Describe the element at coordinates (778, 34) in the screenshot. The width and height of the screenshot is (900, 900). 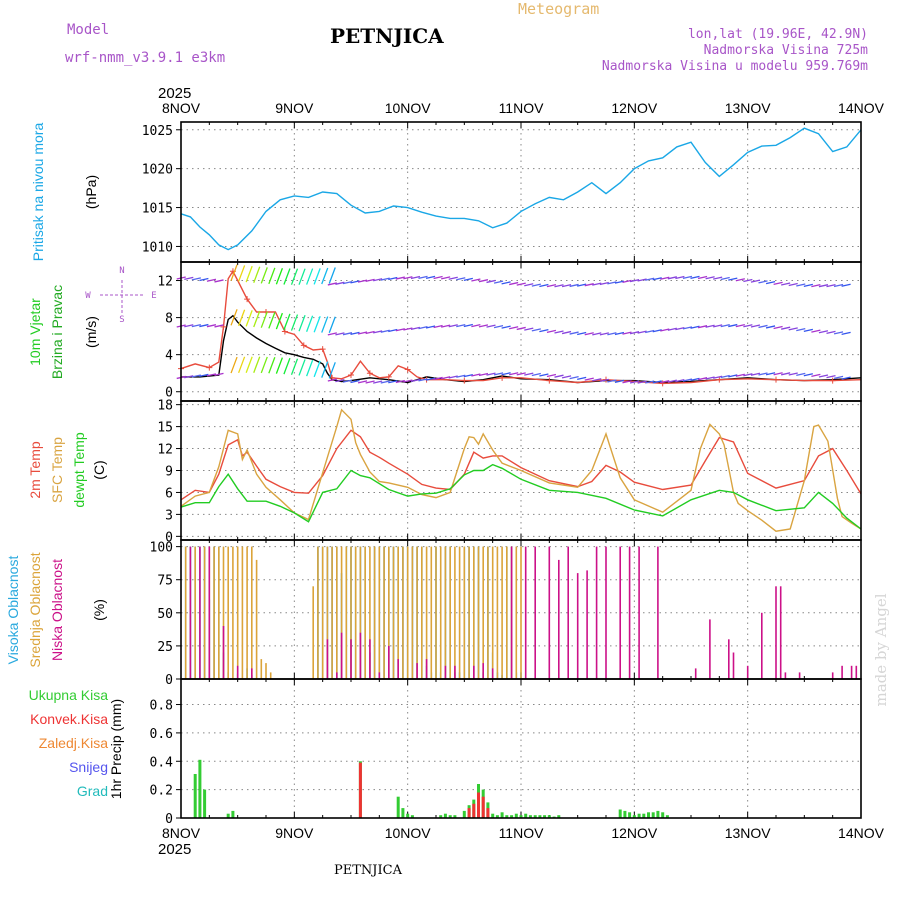
I see `lonlat-label: lon,lat (19.96E, 42.9N)` at that location.